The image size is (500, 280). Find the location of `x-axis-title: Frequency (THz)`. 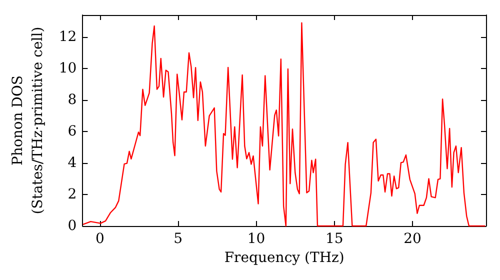

x-axis-title: Frequency (THz) is located at coordinates (284, 258).